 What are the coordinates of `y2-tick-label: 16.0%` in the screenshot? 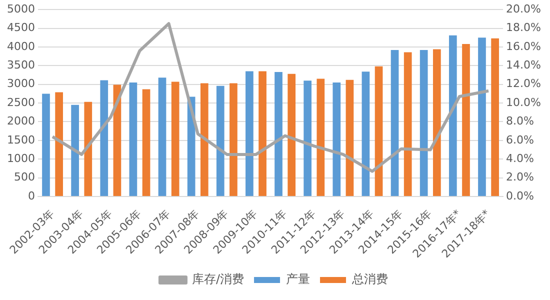 It's located at (524, 46).